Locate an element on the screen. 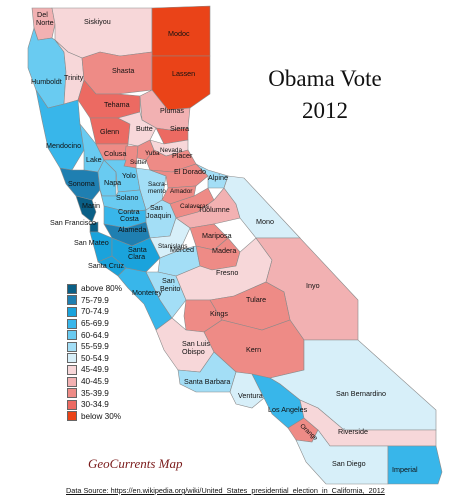 Image resolution: width=474 pixels, height=504 pixels. legend-item: 70-74.9 is located at coordinates (94, 312).